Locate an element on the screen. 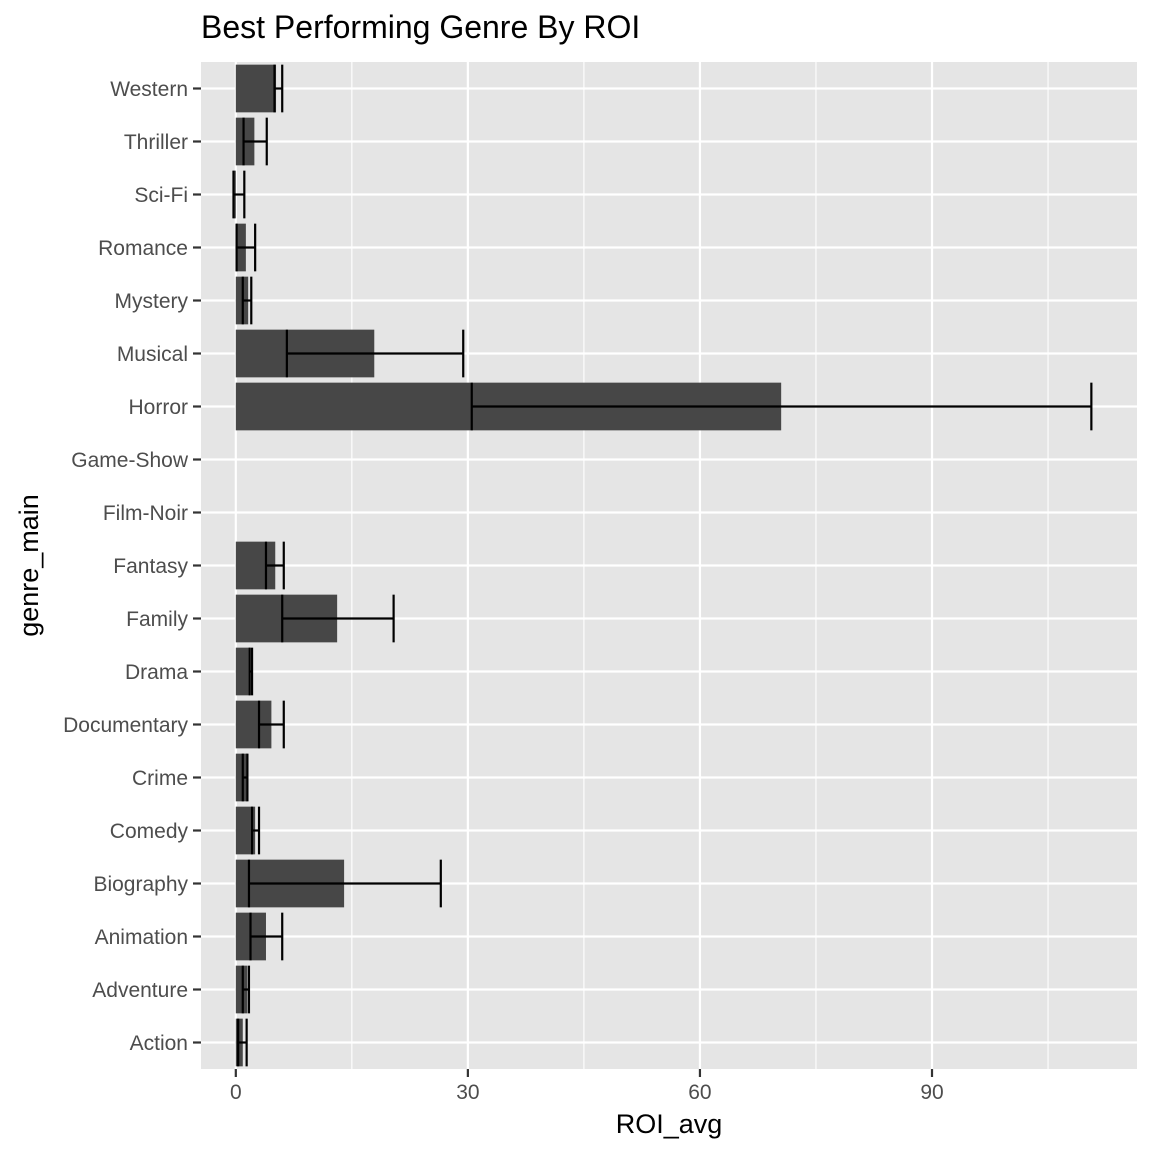  y-tick-label: Film-Noir is located at coordinates (145, 513).